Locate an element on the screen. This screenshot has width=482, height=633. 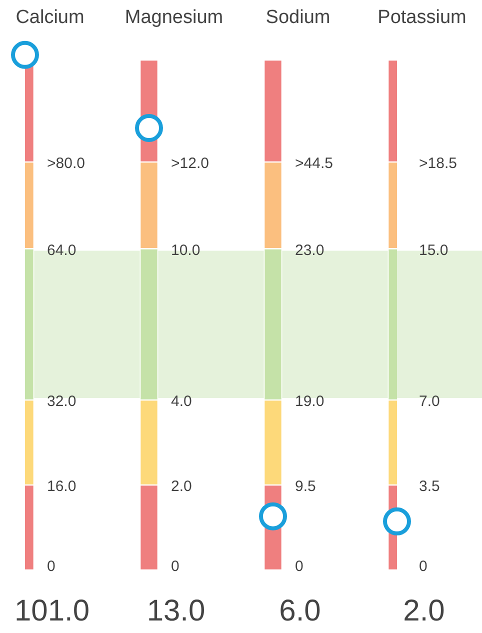
data-label: 15.0 is located at coordinates (433, 250).